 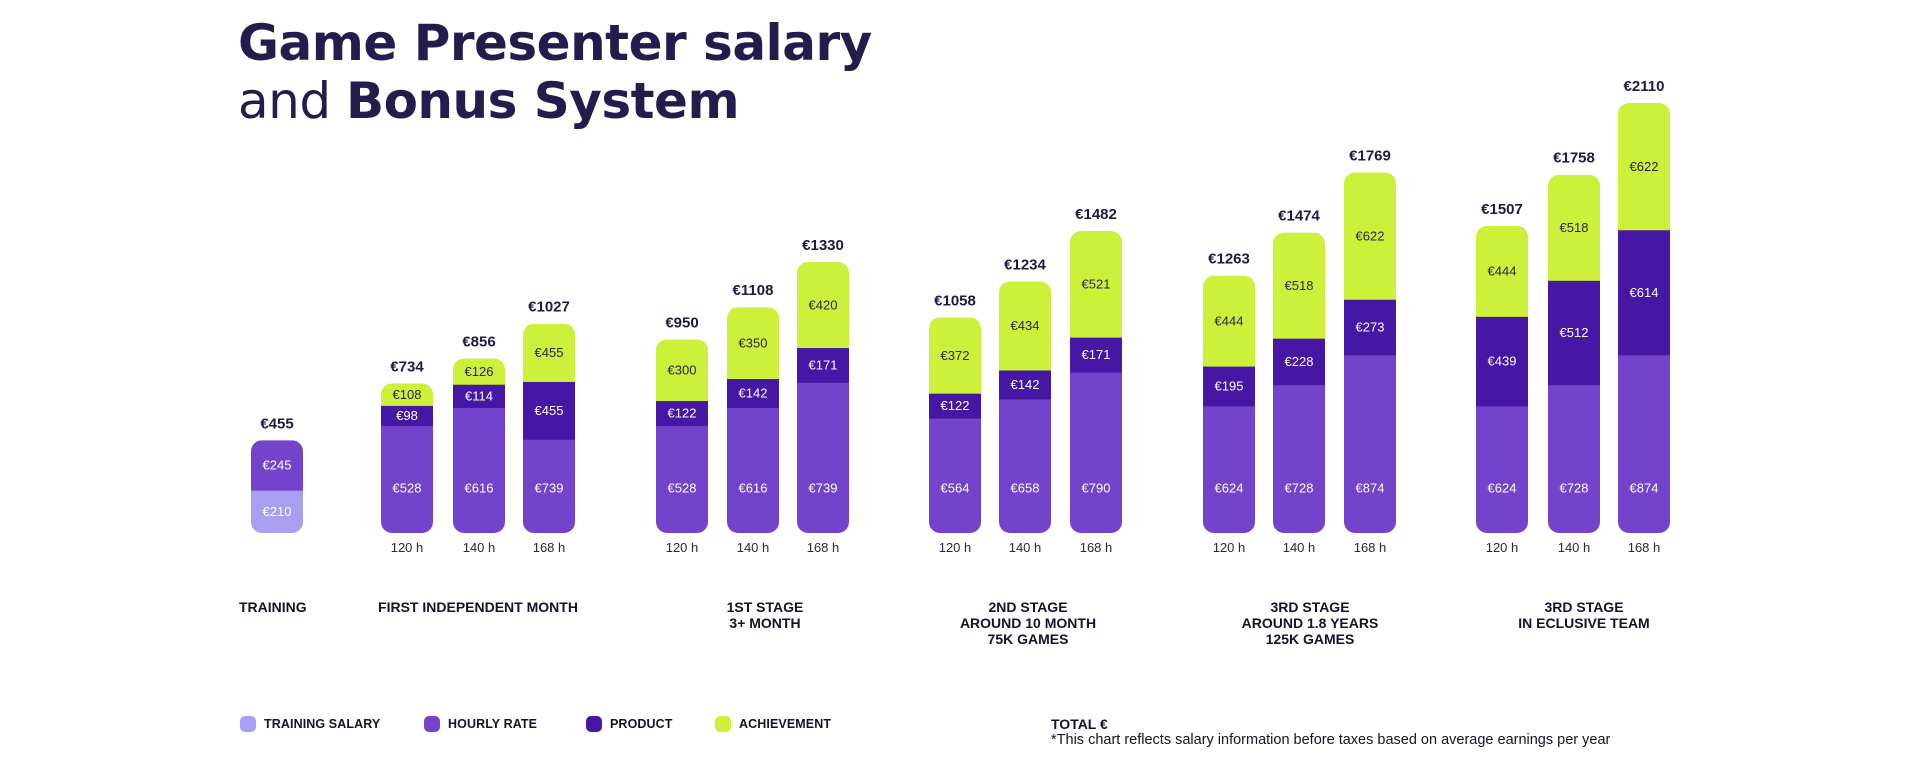 I want to click on chart-title: Game Presenter salary and Bonus System, so click(x=555, y=72).